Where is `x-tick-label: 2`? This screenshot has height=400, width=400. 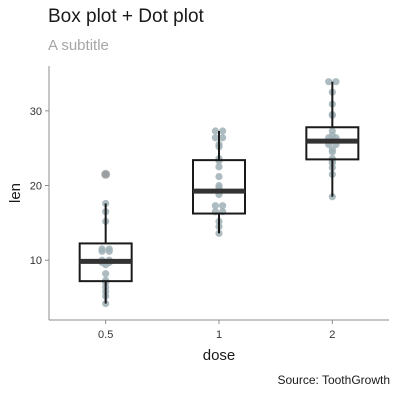 x-tick-label: 2 is located at coordinates (332, 335).